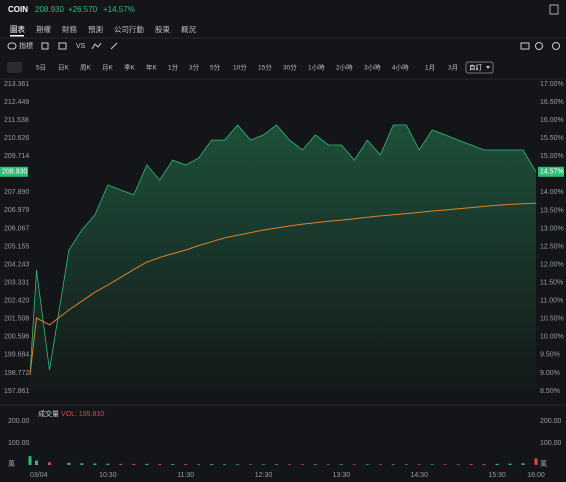 Image resolution: width=566 pixels, height=482 pixels. I want to click on interval: 5日, so click(41, 68).